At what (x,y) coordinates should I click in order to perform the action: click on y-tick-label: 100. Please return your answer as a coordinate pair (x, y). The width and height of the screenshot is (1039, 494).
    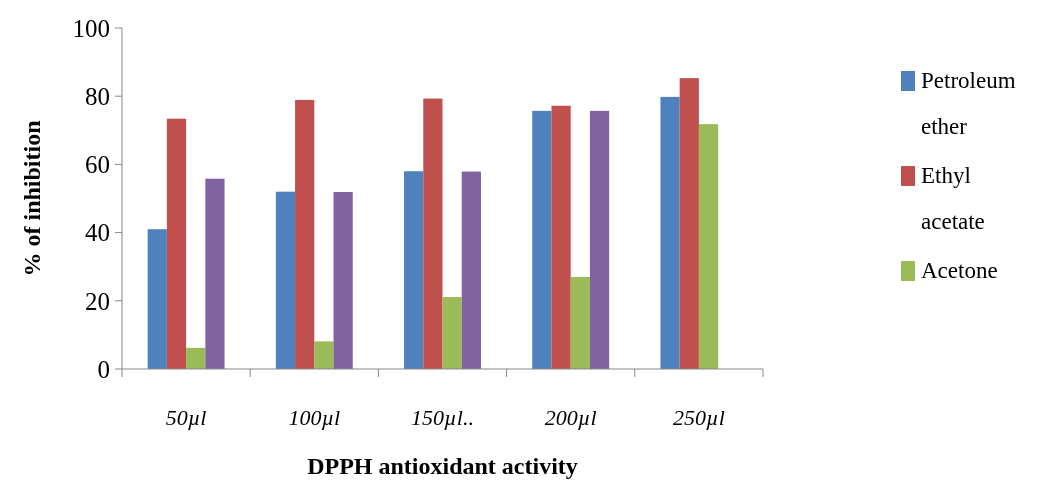
    Looking at the image, I should click on (91, 28).